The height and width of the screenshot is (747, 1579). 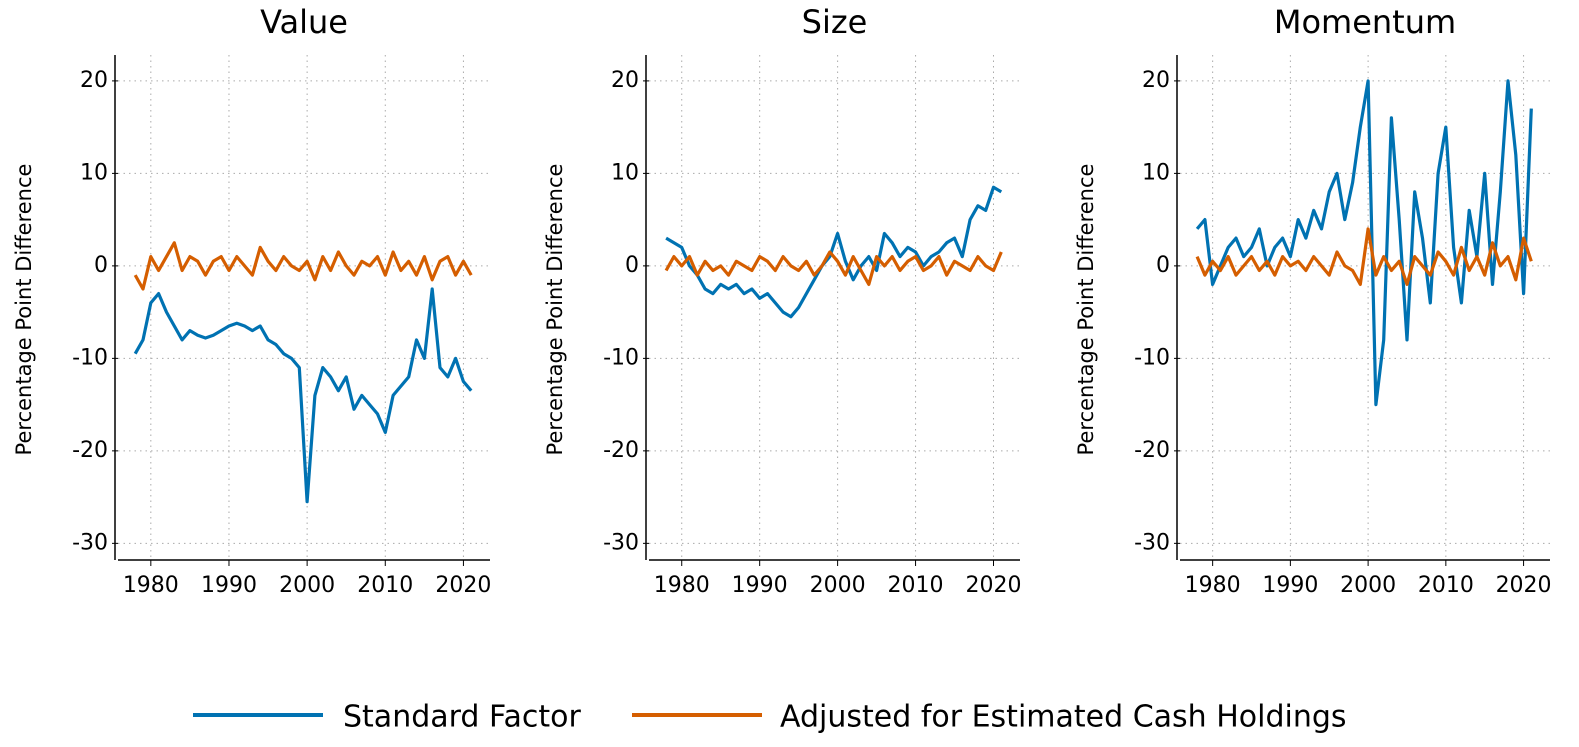 What do you see at coordinates (1063, 717) in the screenshot?
I see `legend-label: Adjusted for Estimated Cash Holdings` at bounding box center [1063, 717].